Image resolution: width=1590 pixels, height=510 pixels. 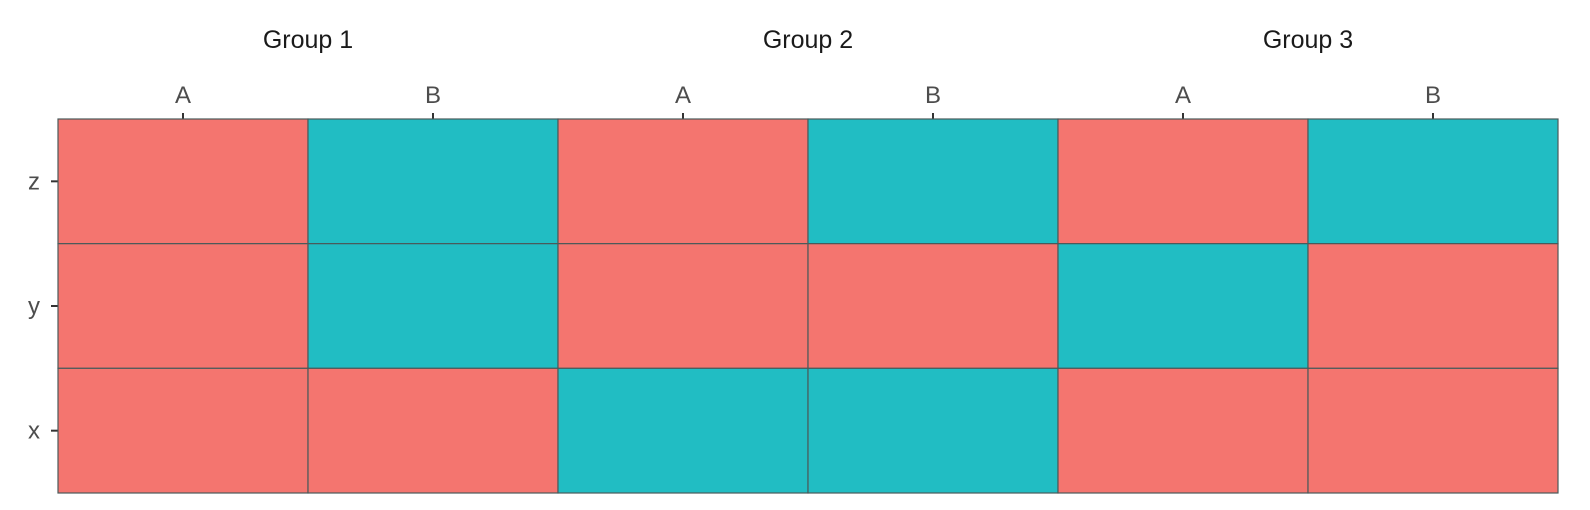 I want to click on y-tick-label: x, so click(x=34, y=431).